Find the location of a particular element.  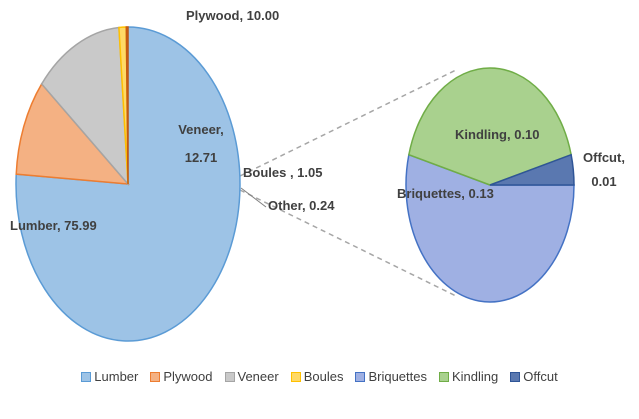

legend-label: Boules is located at coordinates (323, 376).